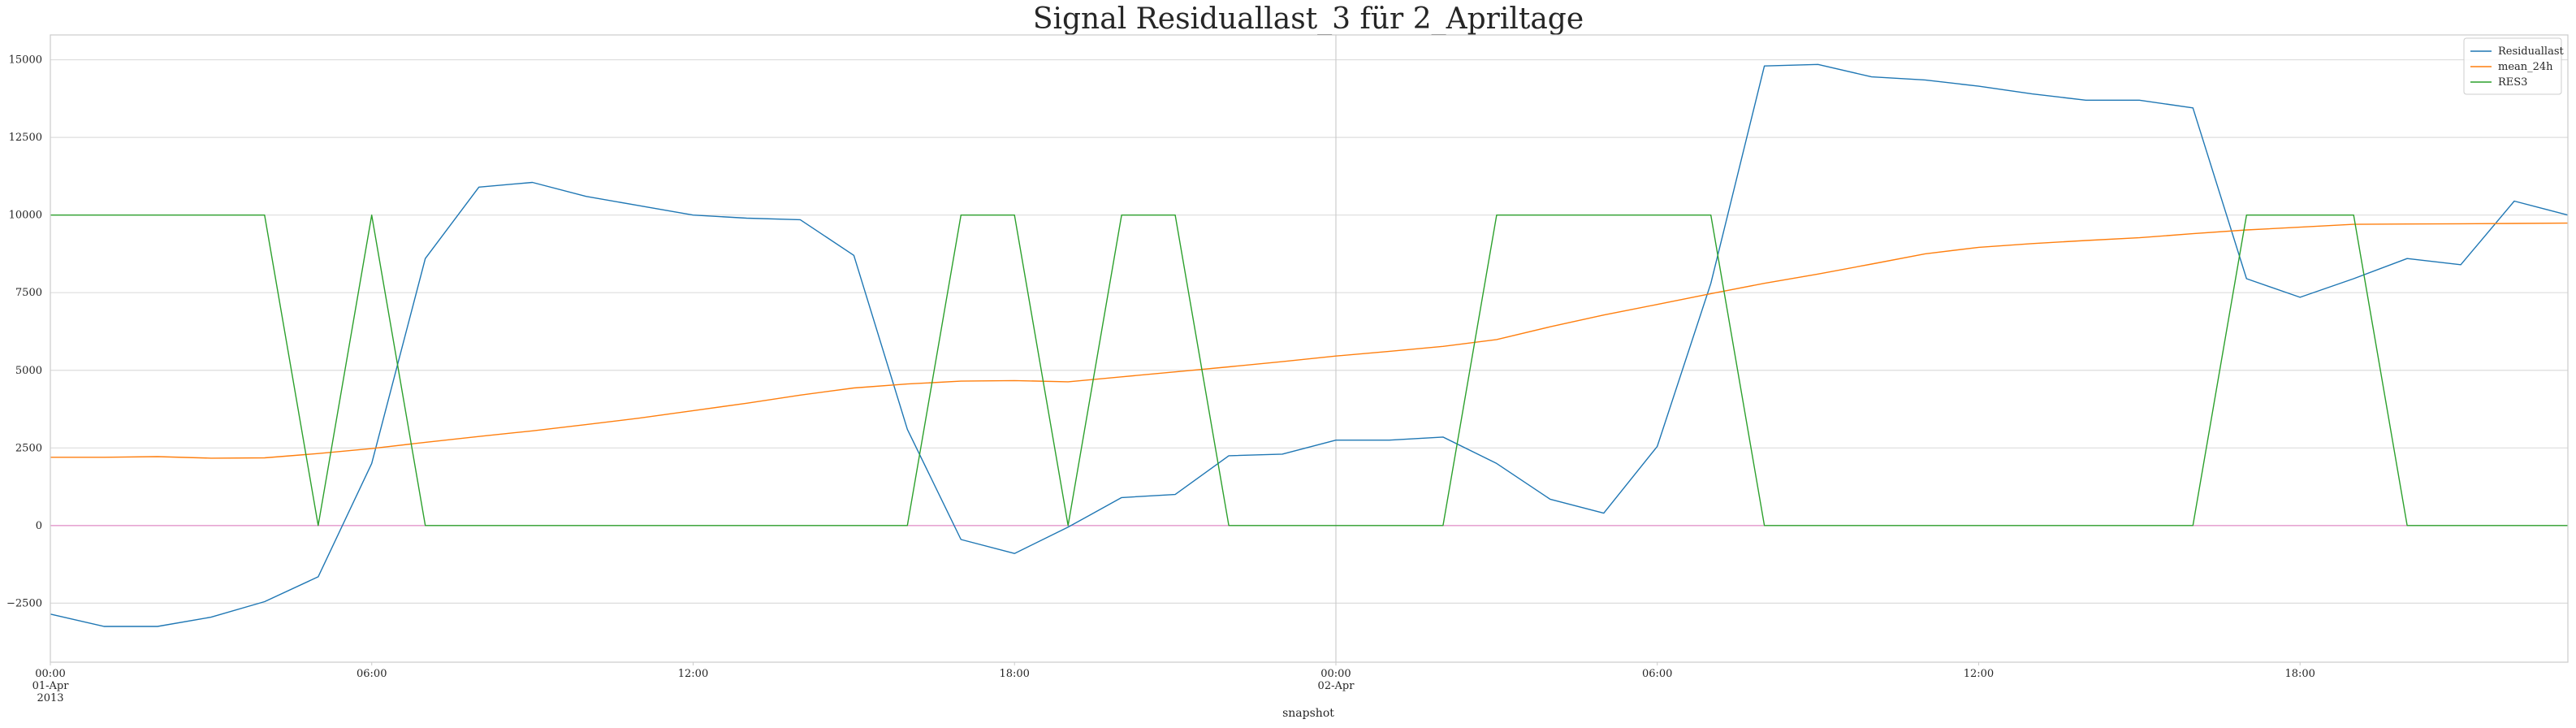  I want to click on x-tick-label-line: 01-Apr, so click(51, 686).